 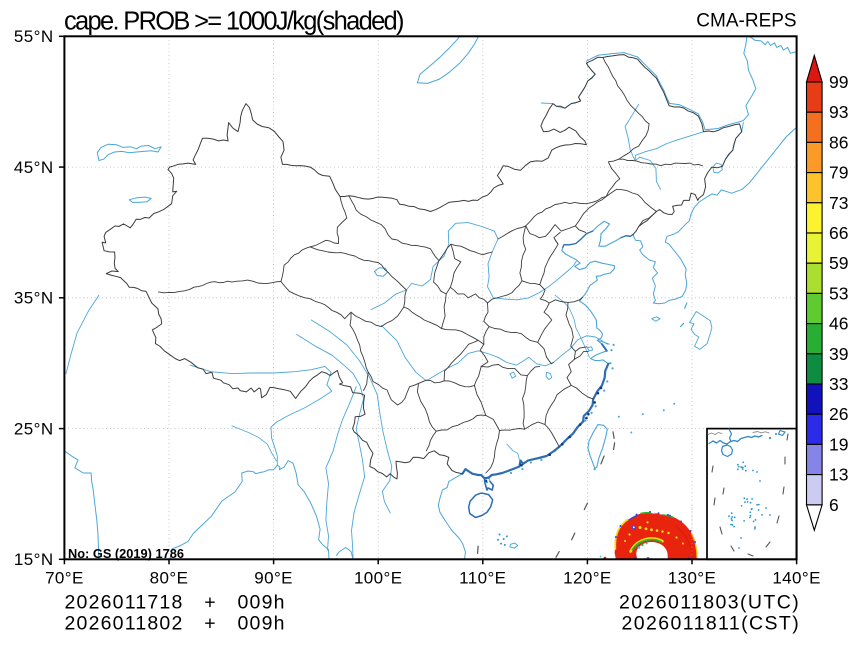 I want to click on svg-text: 6, so click(x=834, y=505).